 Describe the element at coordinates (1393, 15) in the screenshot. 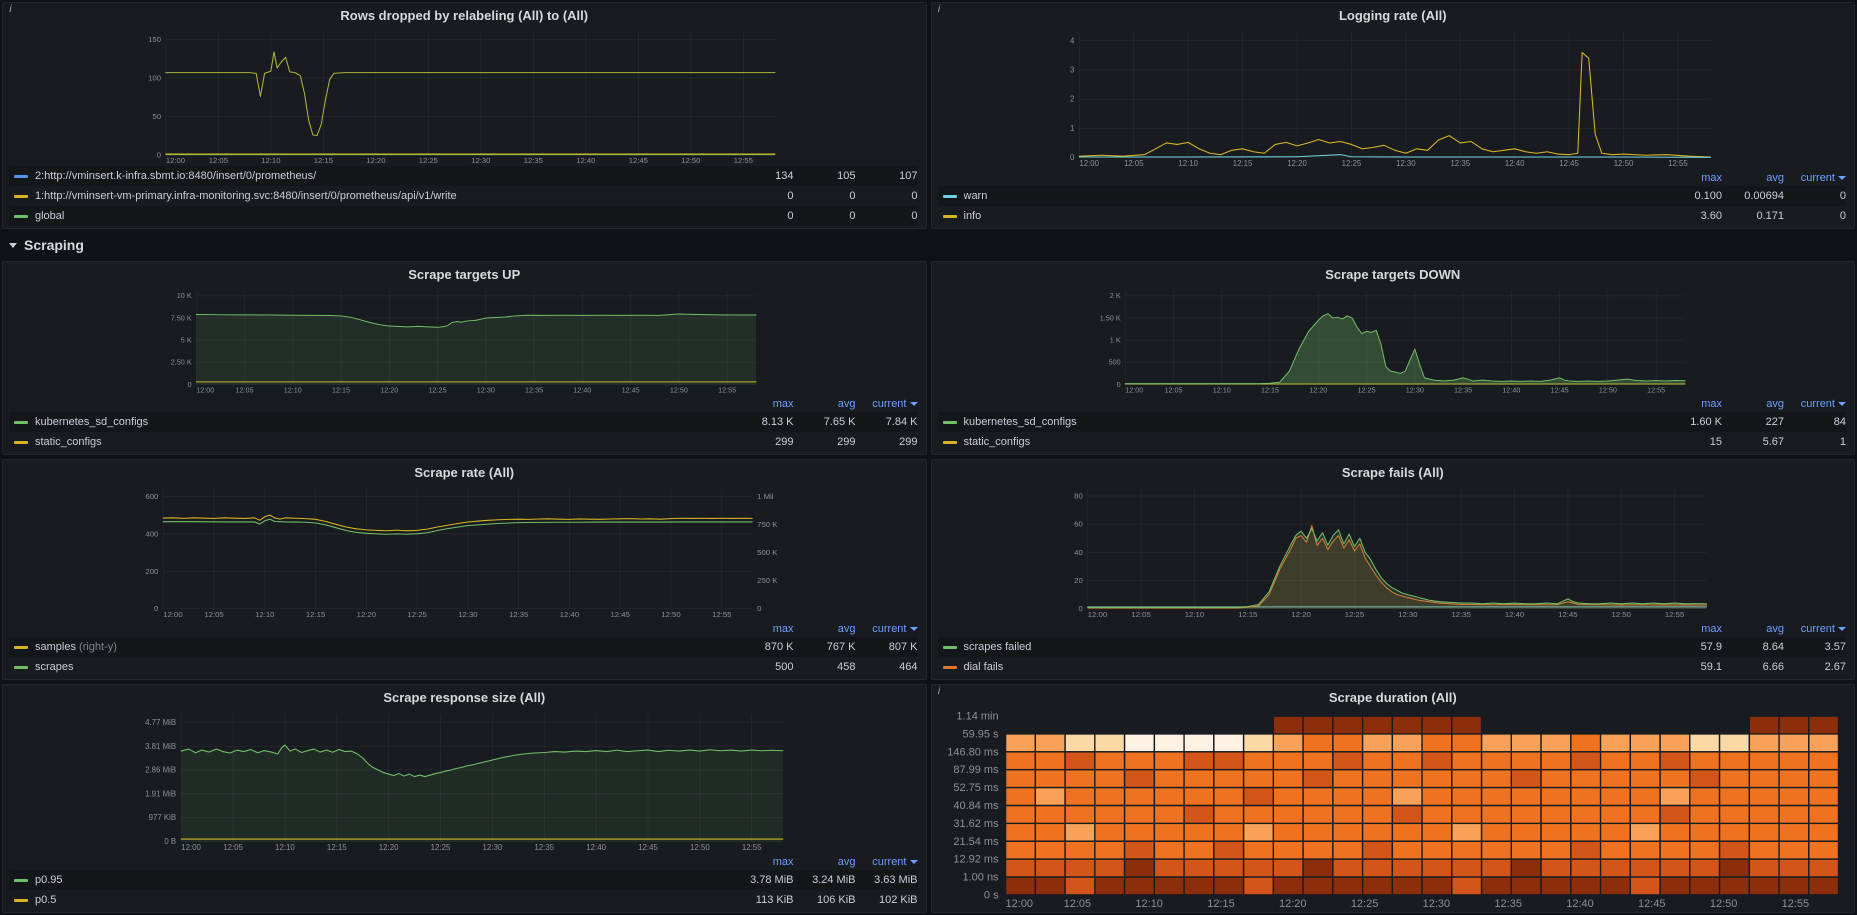

I see `panel-header: Logging rate (All)` at that location.